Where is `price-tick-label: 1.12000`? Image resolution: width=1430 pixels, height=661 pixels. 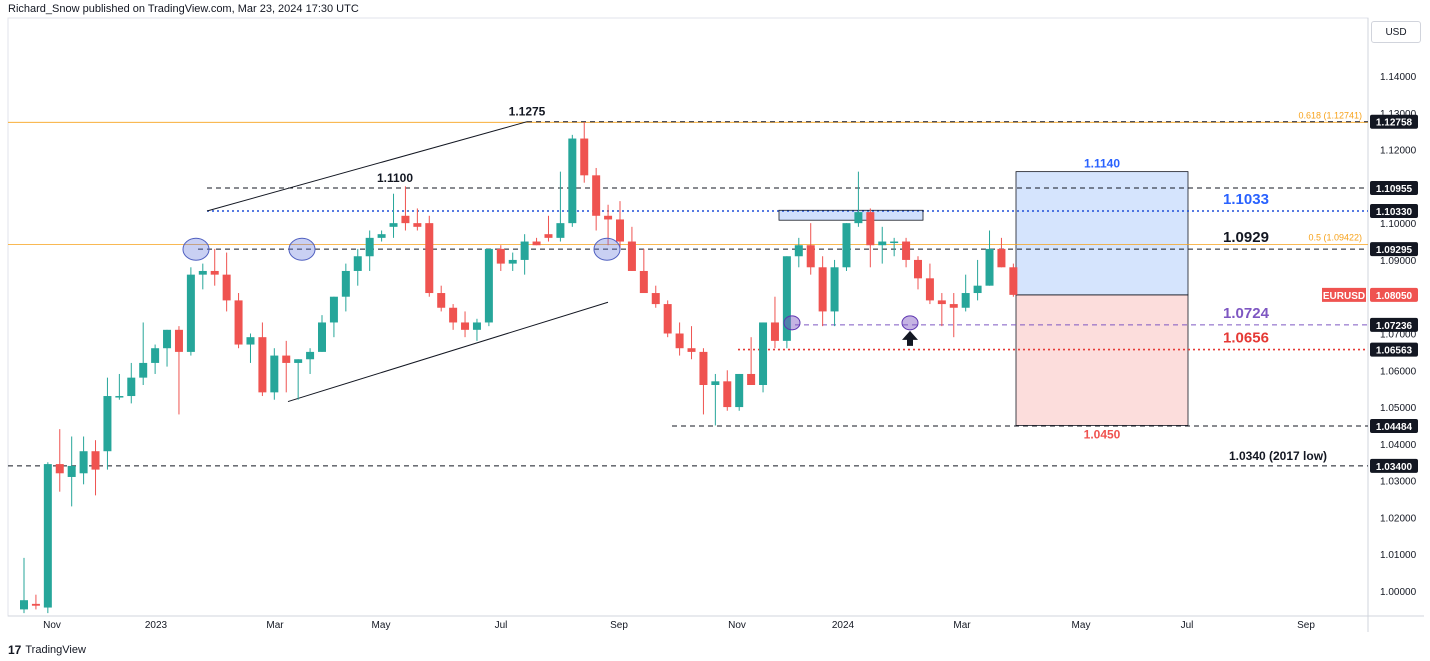
price-tick-label: 1.12000 is located at coordinates (1398, 151).